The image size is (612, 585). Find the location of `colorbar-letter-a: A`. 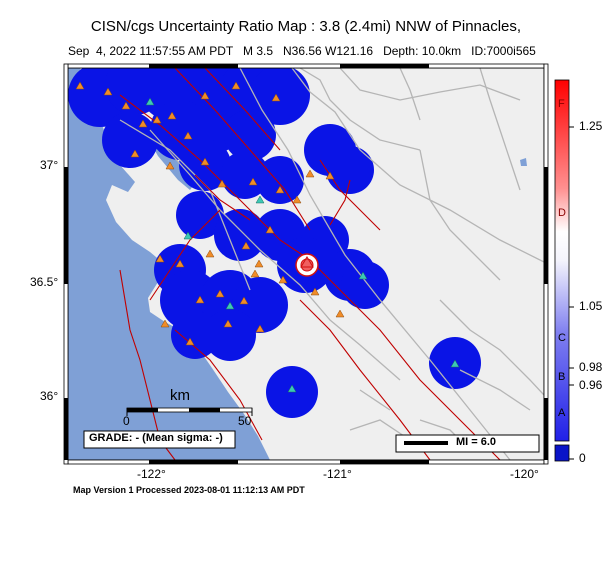

colorbar-letter-a: A is located at coordinates (562, 413).